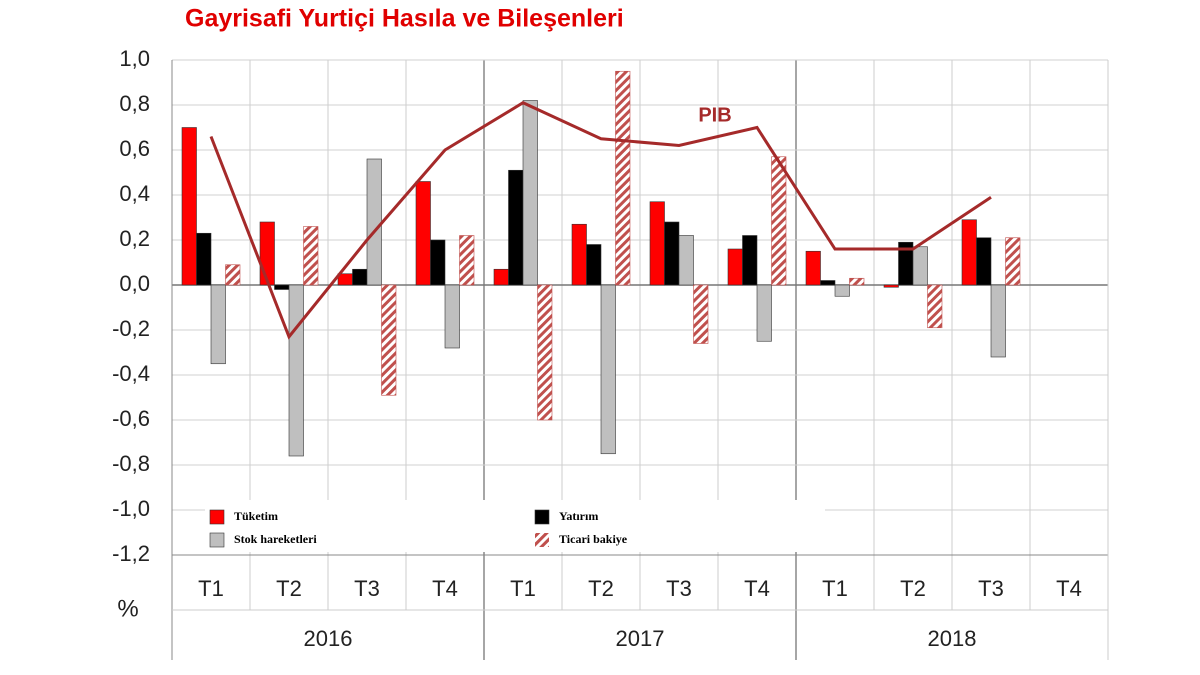  What do you see at coordinates (134, 283) in the screenshot?
I see `y-tick-label: 0,0` at bounding box center [134, 283].